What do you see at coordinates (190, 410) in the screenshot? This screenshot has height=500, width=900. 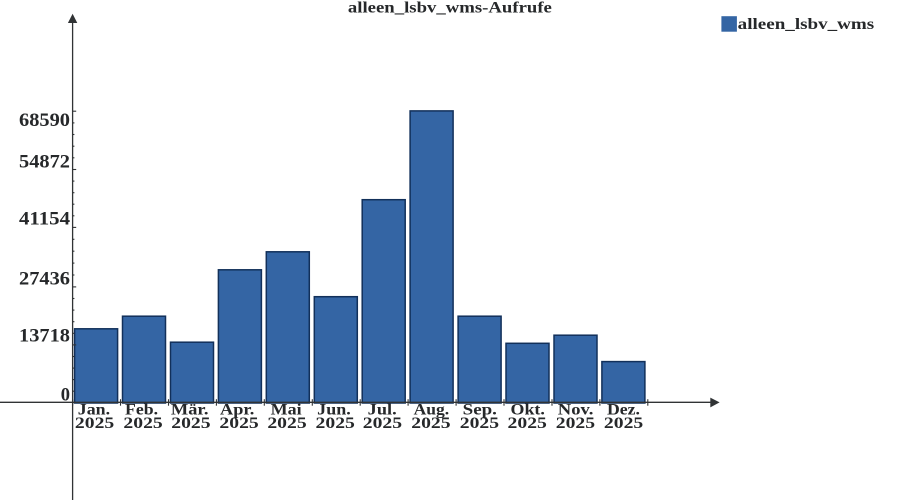 I see `svg-text: Mär.` at bounding box center [190, 410].